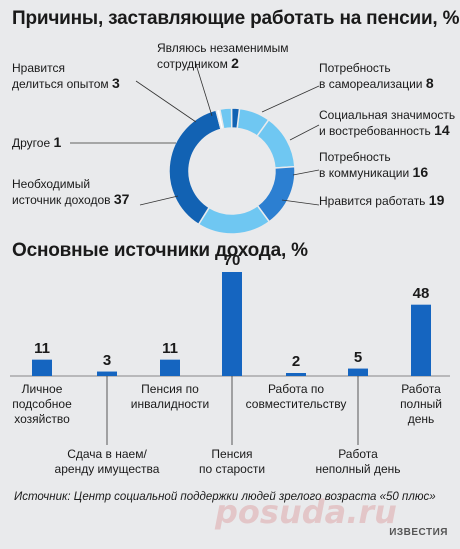 The image size is (460, 549). Describe the element at coordinates (37, 142) in the screenshot. I see `donut-label-other: Другое 1` at that location.